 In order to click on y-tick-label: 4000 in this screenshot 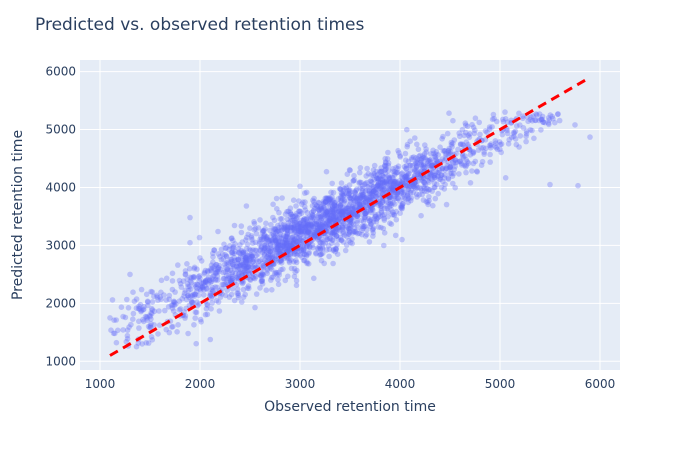, I will do `click(60, 187)`.